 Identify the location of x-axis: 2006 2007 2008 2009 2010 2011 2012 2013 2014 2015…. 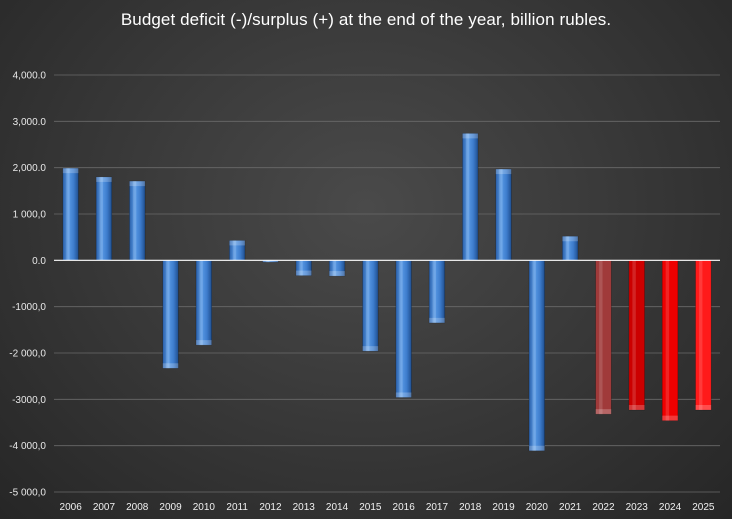
(387, 507).